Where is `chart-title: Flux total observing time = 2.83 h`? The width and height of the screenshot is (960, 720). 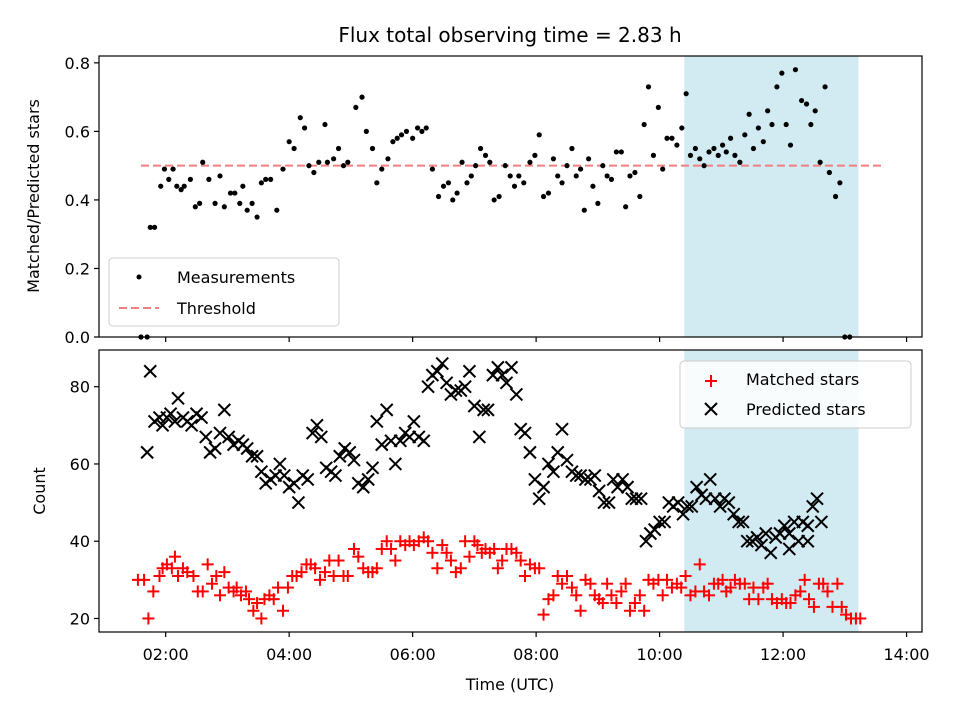 chart-title: Flux total observing time = 2.83 h is located at coordinates (509, 35).